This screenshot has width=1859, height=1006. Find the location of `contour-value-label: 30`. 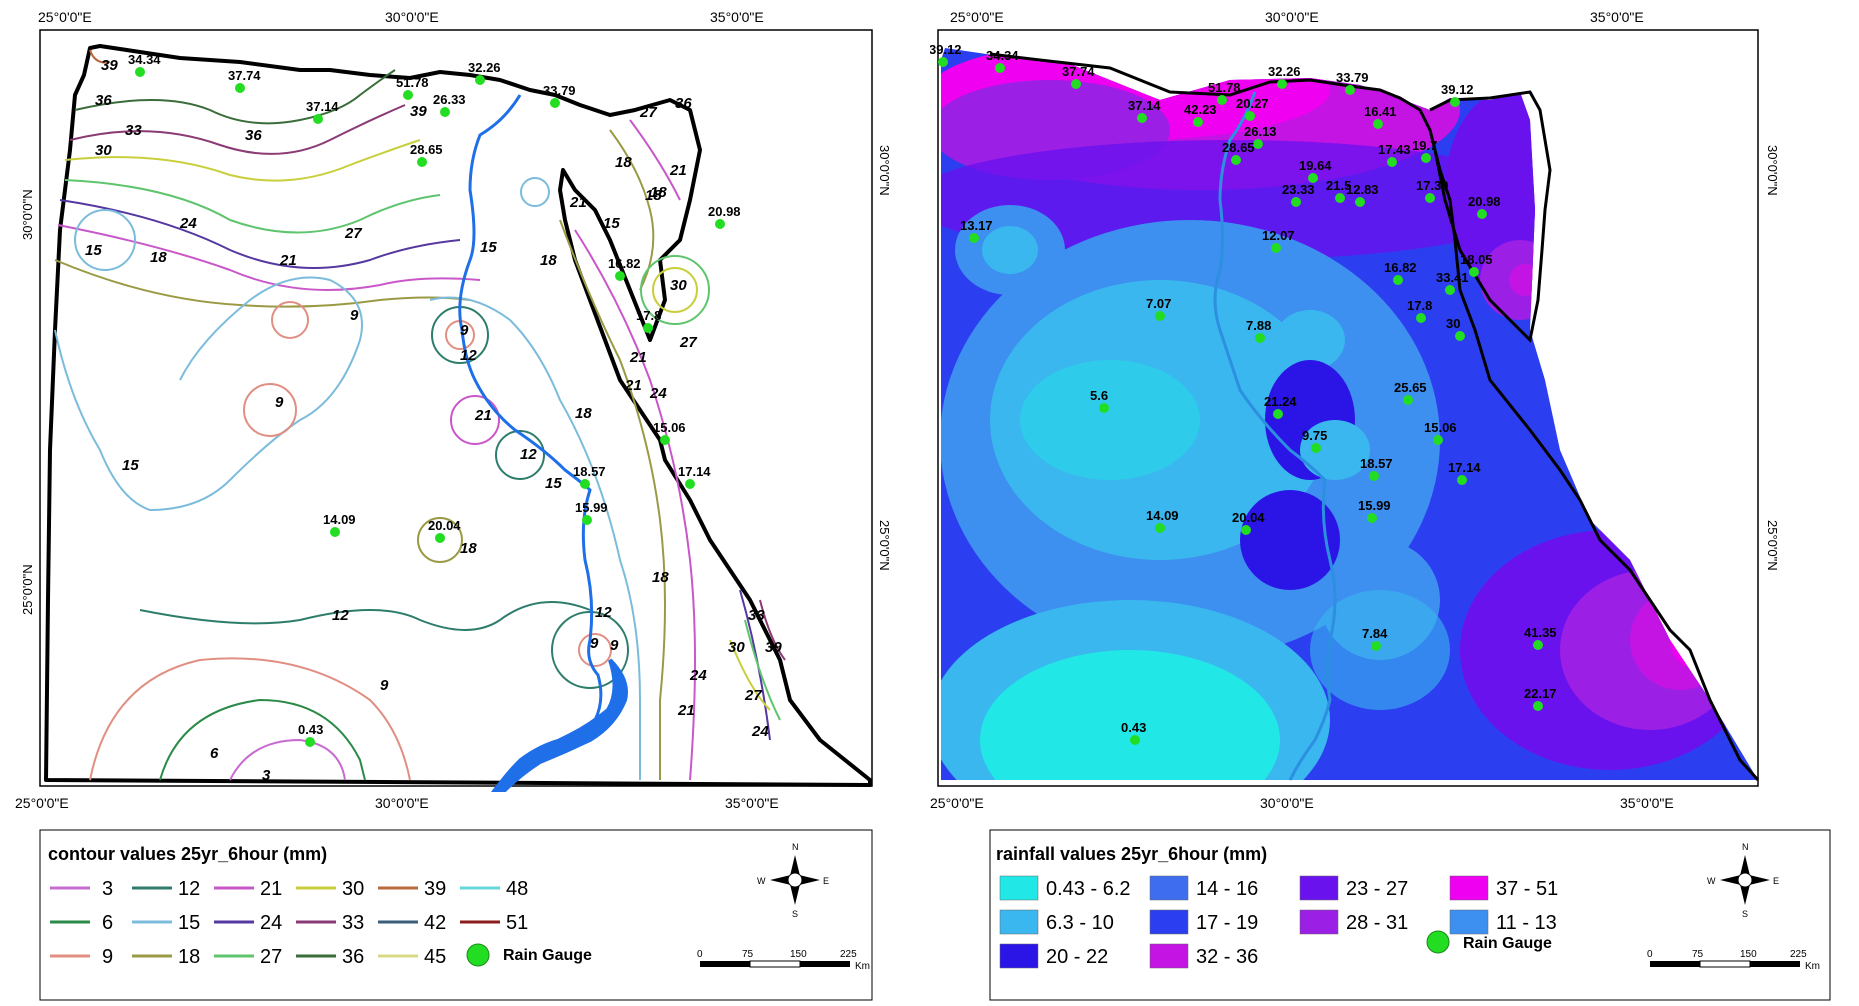

contour-value-label: 30 is located at coordinates (736, 647).